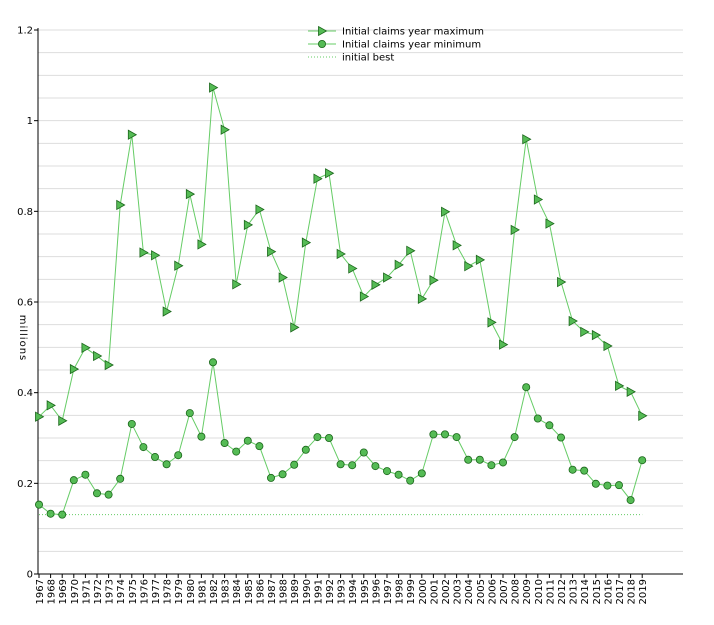 Image resolution: width=714 pixels, height=625 pixels. What do you see at coordinates (133, 591) in the screenshot?
I see `x-tick-label: 1975` at bounding box center [133, 591].